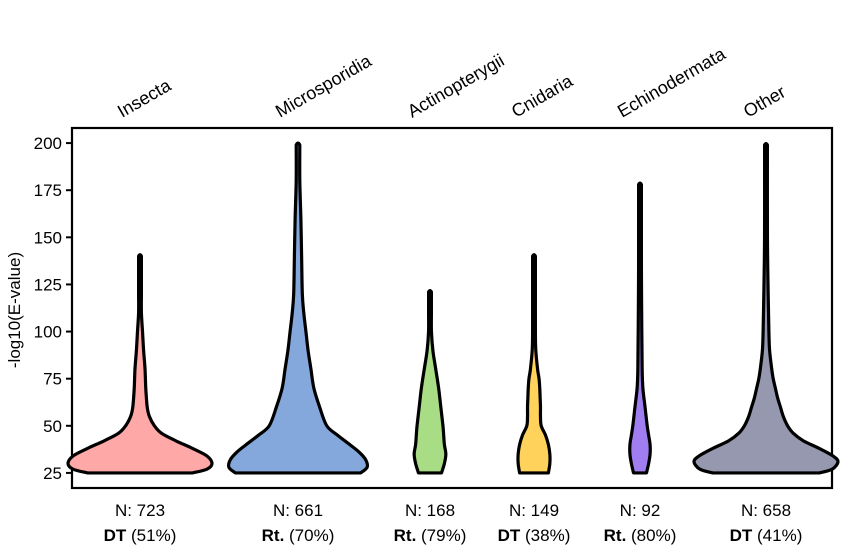 The width and height of the screenshot is (852, 549). What do you see at coordinates (14, 310) in the screenshot?
I see `y-axis-label: -log10(E-value)` at bounding box center [14, 310].